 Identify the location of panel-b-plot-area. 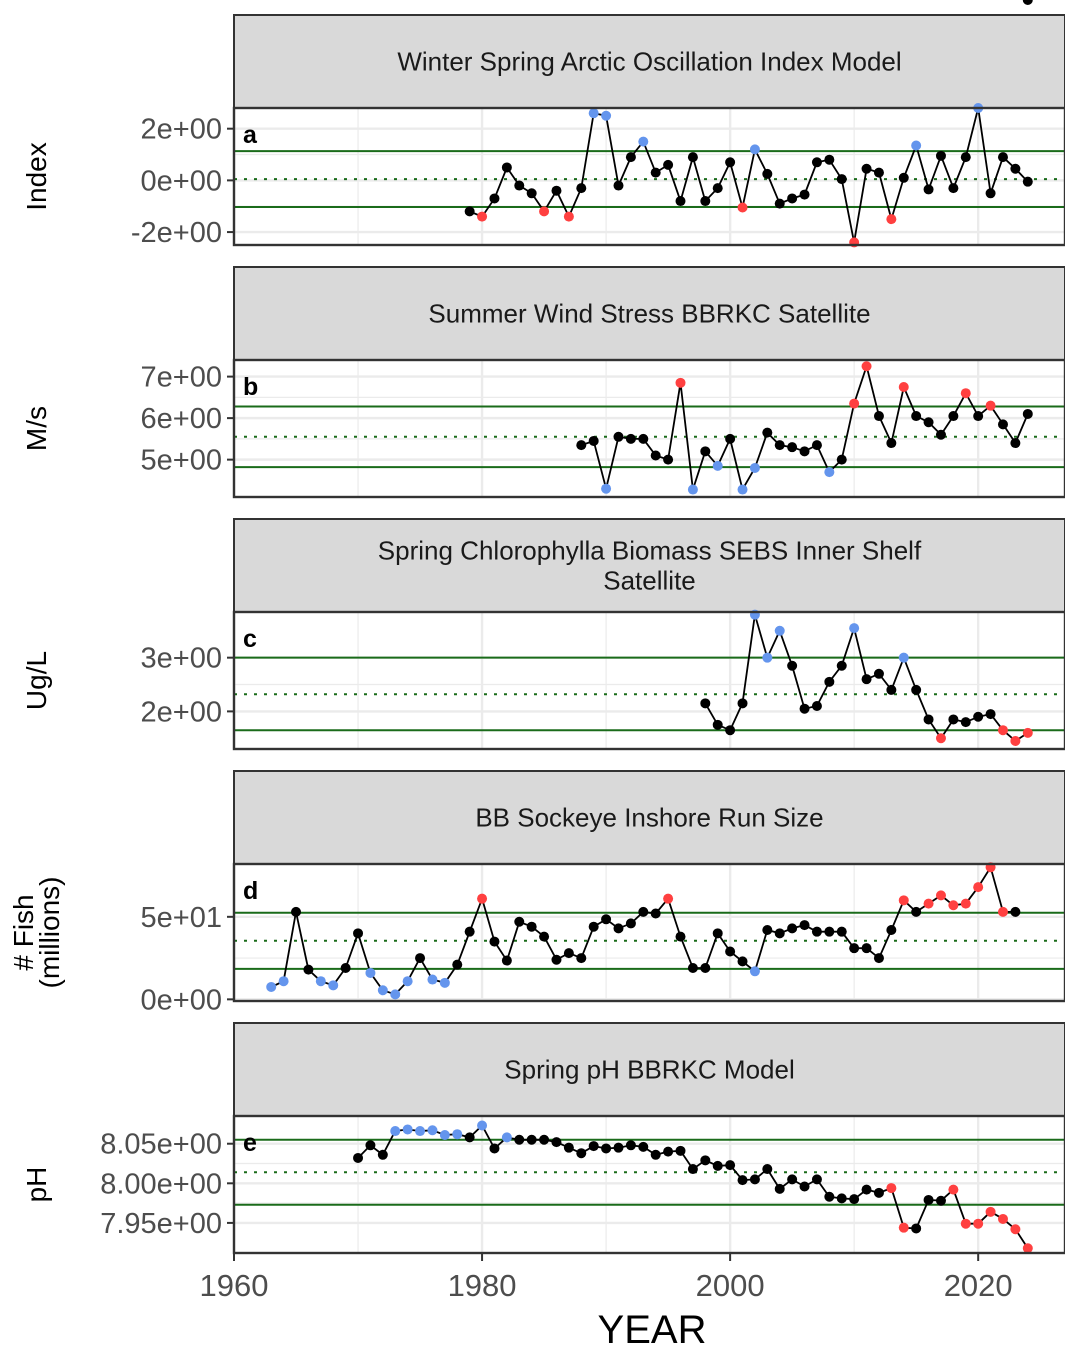
(649, 428).